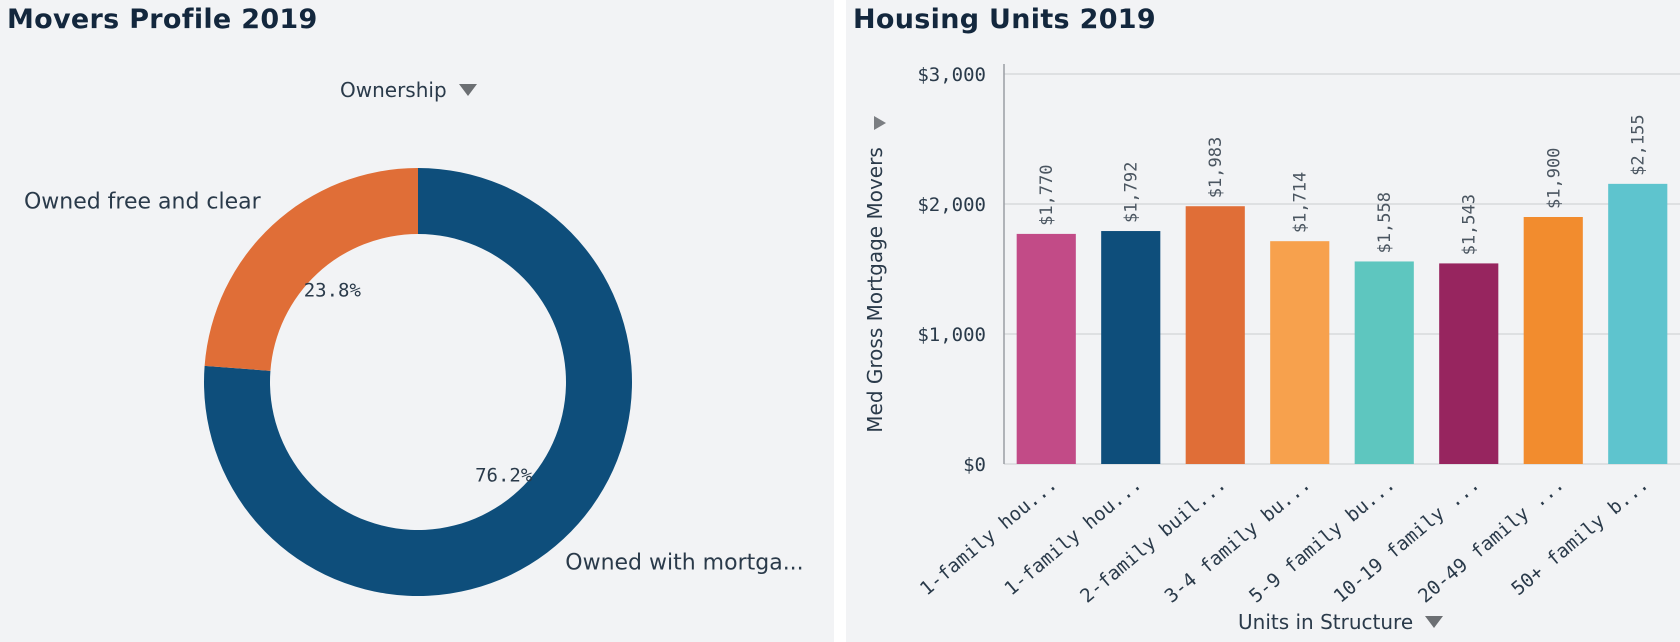 The height and width of the screenshot is (642, 1680). I want to click on bar-value-label: $1,543, so click(1470, 224).